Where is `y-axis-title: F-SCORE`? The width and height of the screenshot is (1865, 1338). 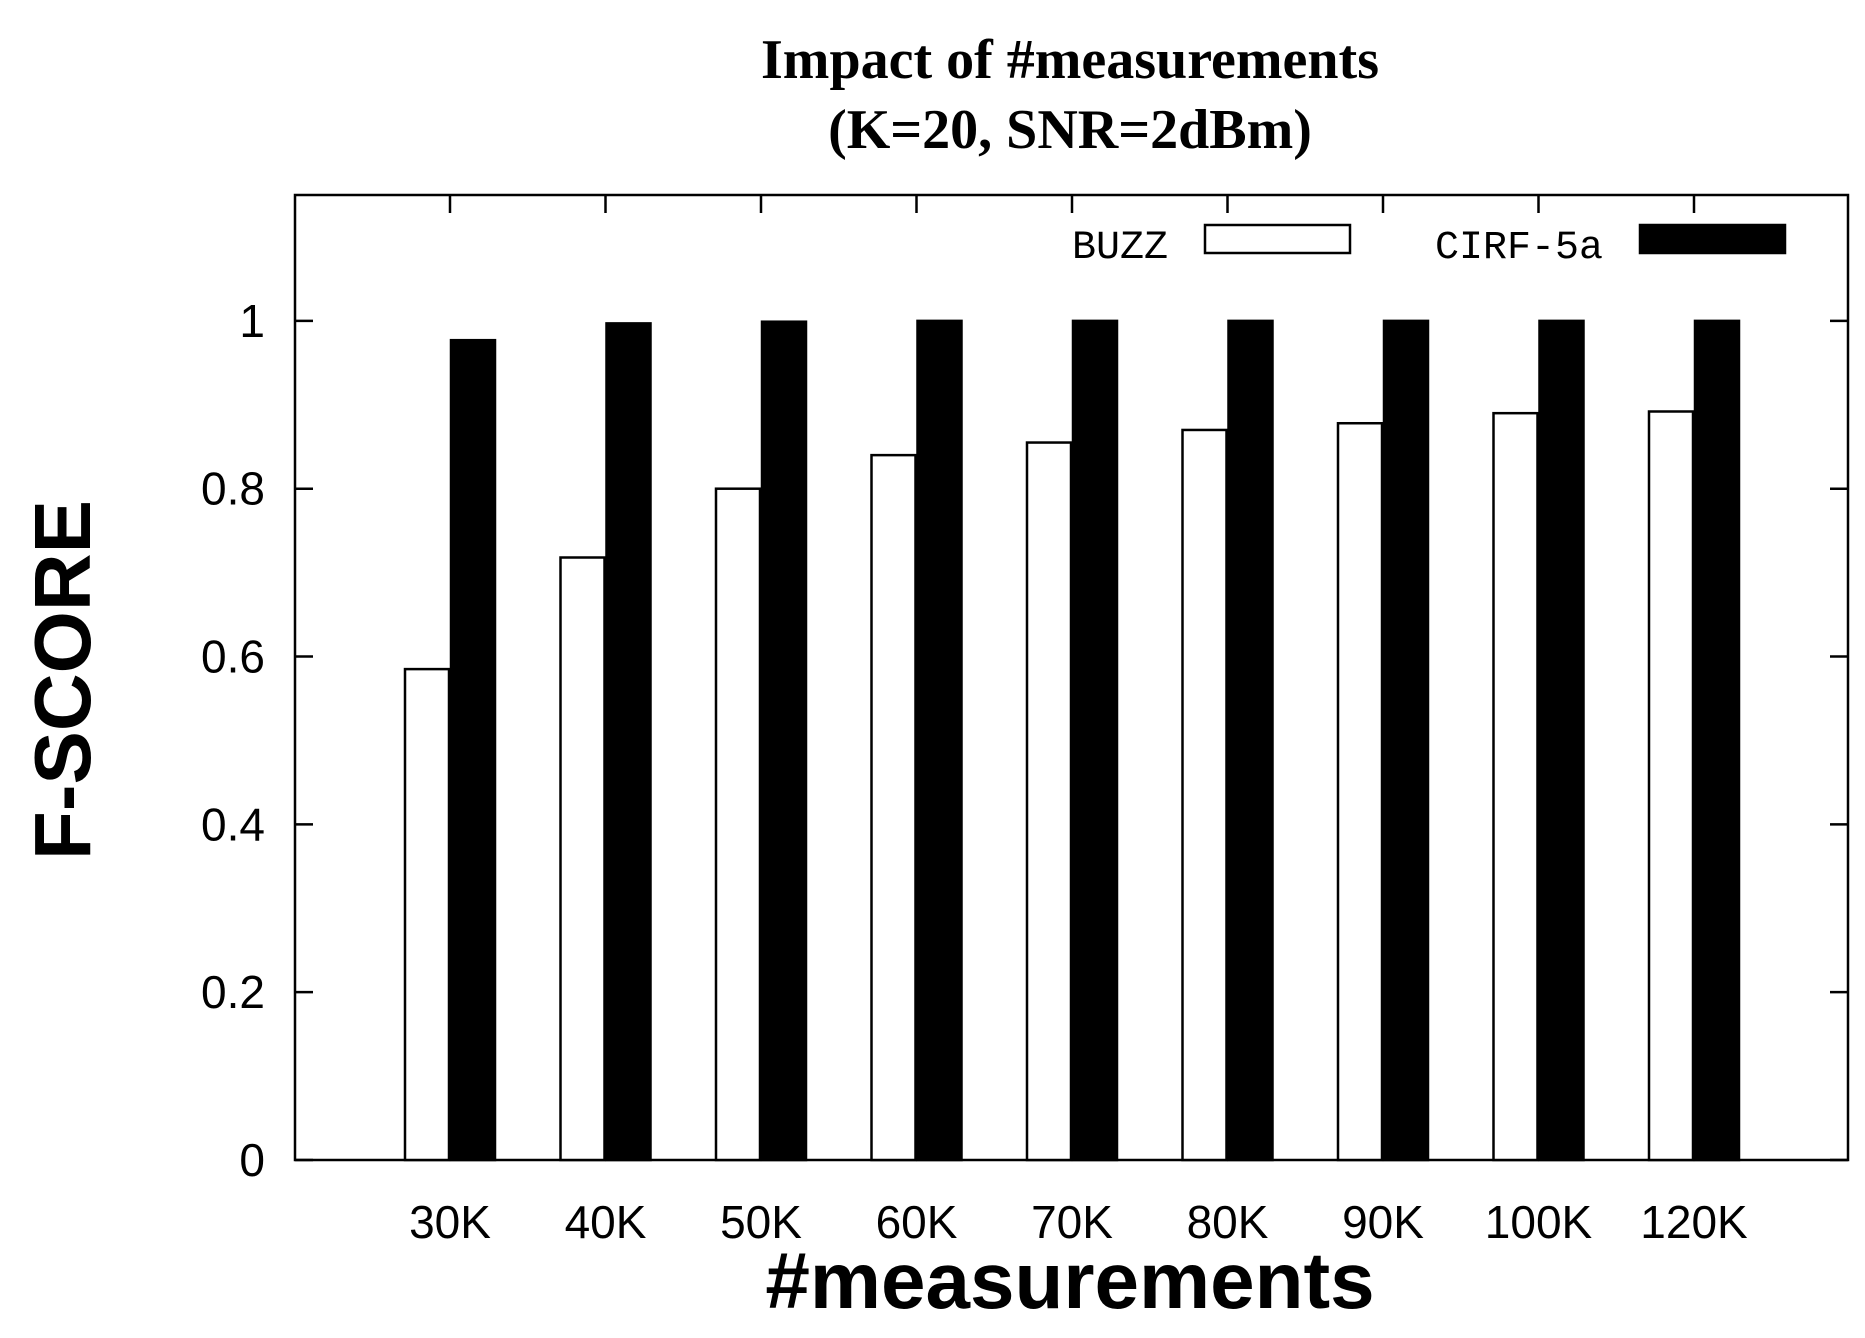
y-axis-title: F-SCORE is located at coordinates (62, 680).